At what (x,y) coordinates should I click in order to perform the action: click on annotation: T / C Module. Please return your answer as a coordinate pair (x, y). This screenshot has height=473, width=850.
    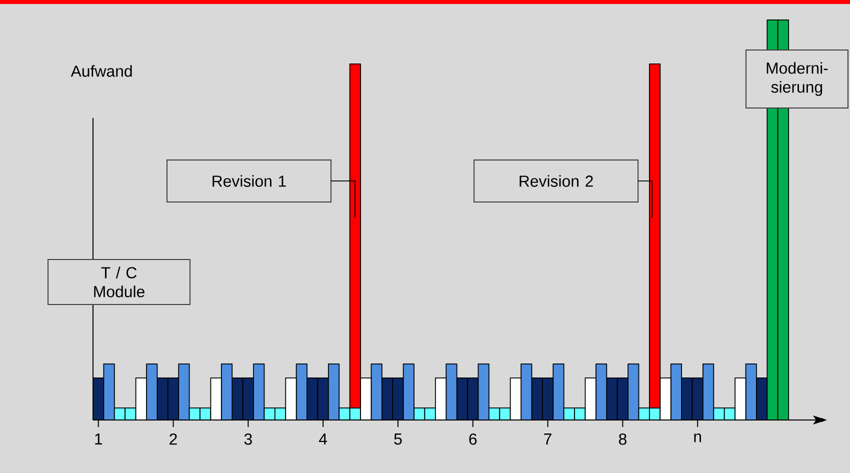
    Looking at the image, I should click on (119, 282).